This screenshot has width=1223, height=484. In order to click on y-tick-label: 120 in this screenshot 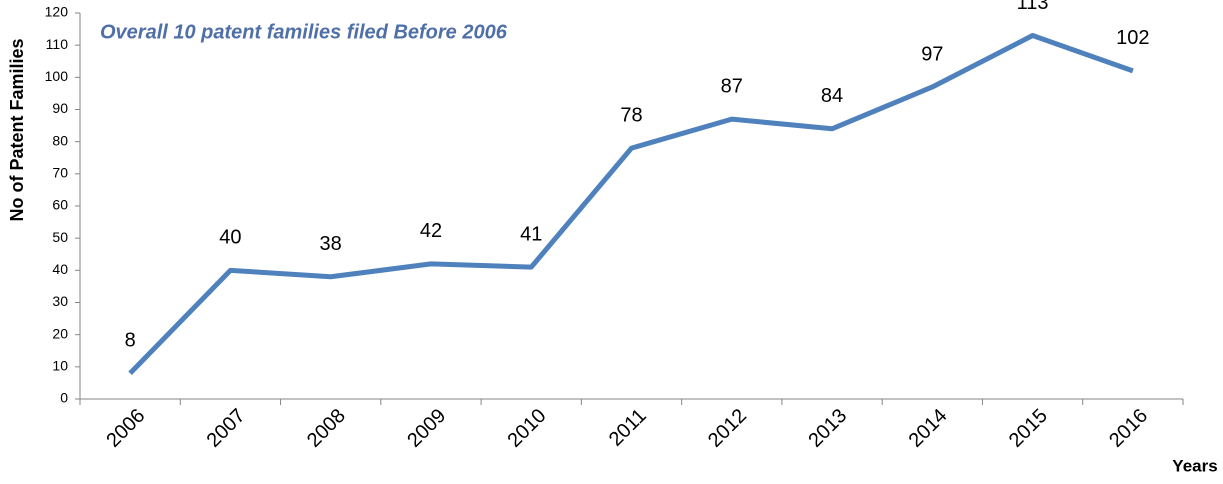, I will do `click(57, 12)`.